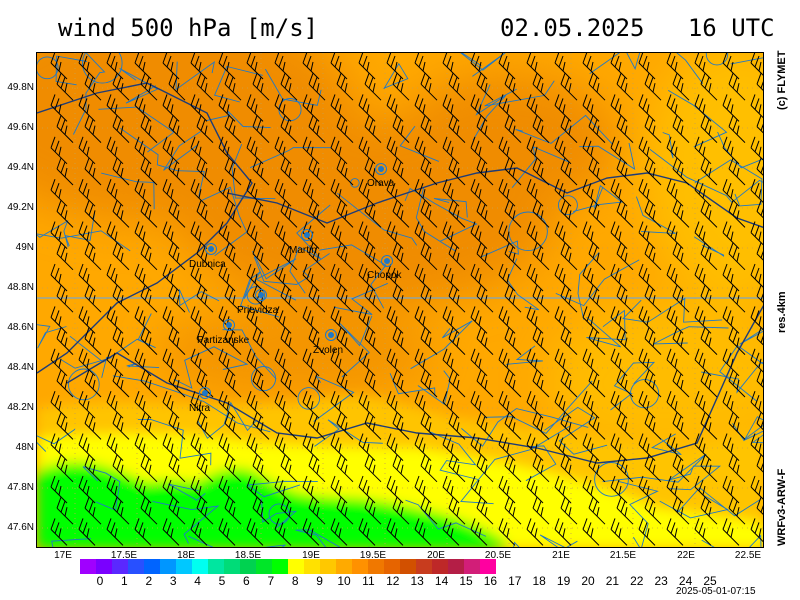 The image size is (800, 600). What do you see at coordinates (424, 566) in the screenshot?
I see `colorbar-swatch` at bounding box center [424, 566].